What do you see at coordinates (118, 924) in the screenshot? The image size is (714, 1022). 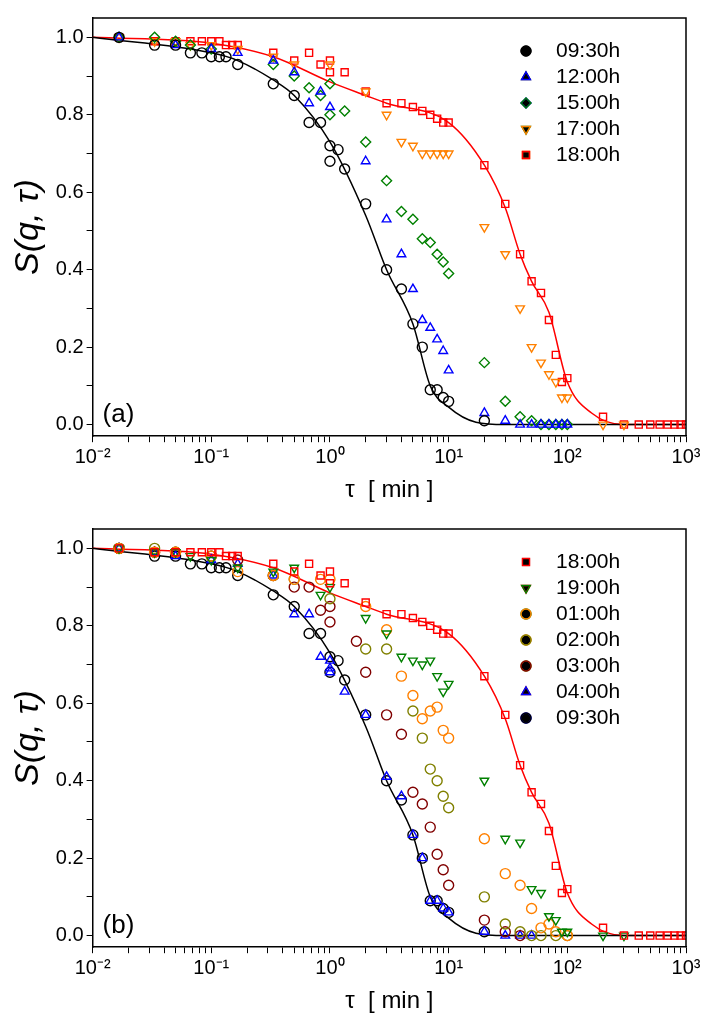 I see `annotation: (b)` at bounding box center [118, 924].